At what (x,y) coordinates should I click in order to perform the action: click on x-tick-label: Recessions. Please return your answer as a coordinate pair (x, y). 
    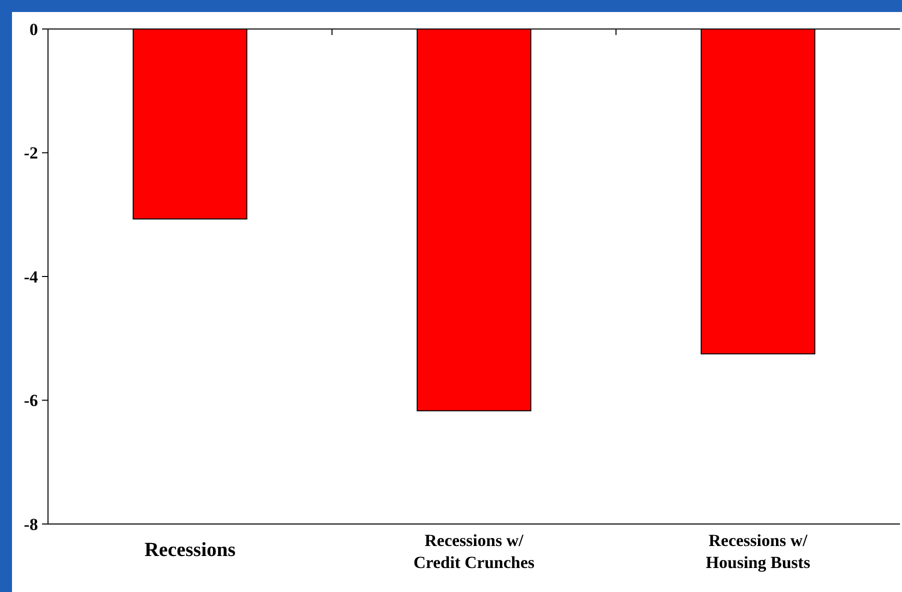
    Looking at the image, I should click on (190, 550).